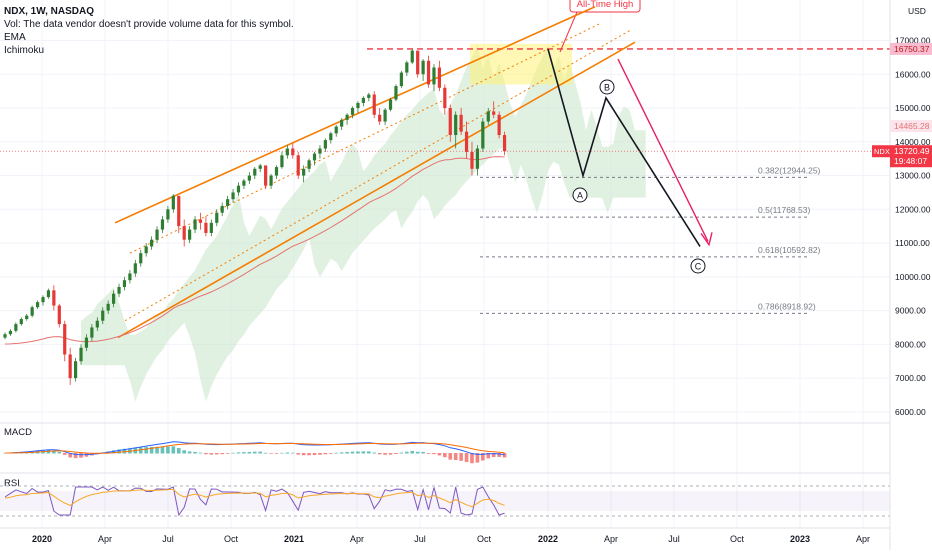  I want to click on time-tick-label: 2020, so click(42, 539).